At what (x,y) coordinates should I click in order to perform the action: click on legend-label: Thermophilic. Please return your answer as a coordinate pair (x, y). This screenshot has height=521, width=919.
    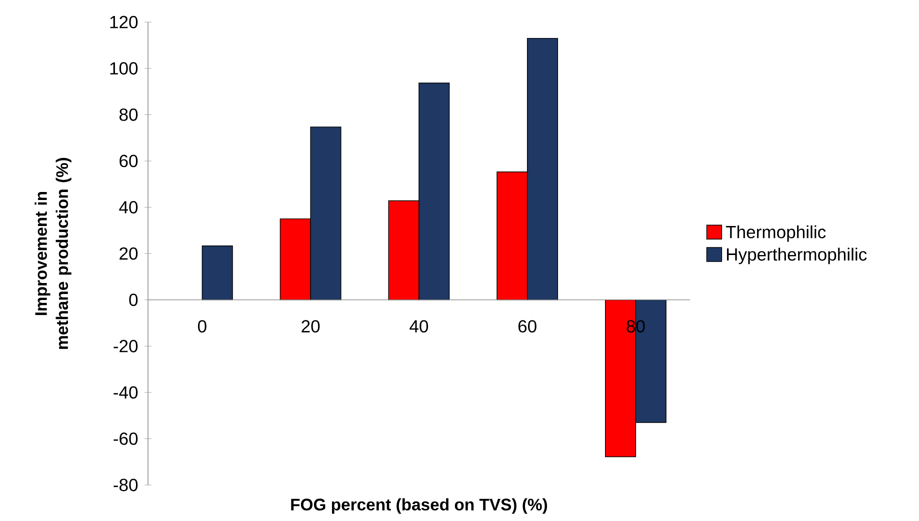
    Looking at the image, I should click on (776, 233).